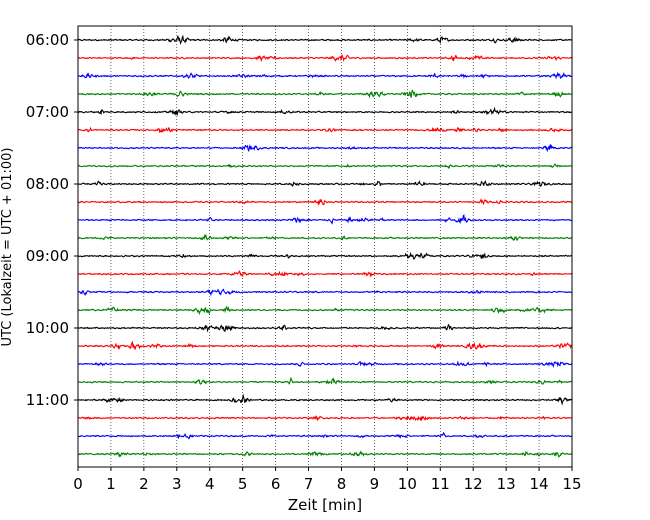 The width and height of the screenshot is (650, 520). I want to click on x-tick-label-12: 12, so click(473, 484).